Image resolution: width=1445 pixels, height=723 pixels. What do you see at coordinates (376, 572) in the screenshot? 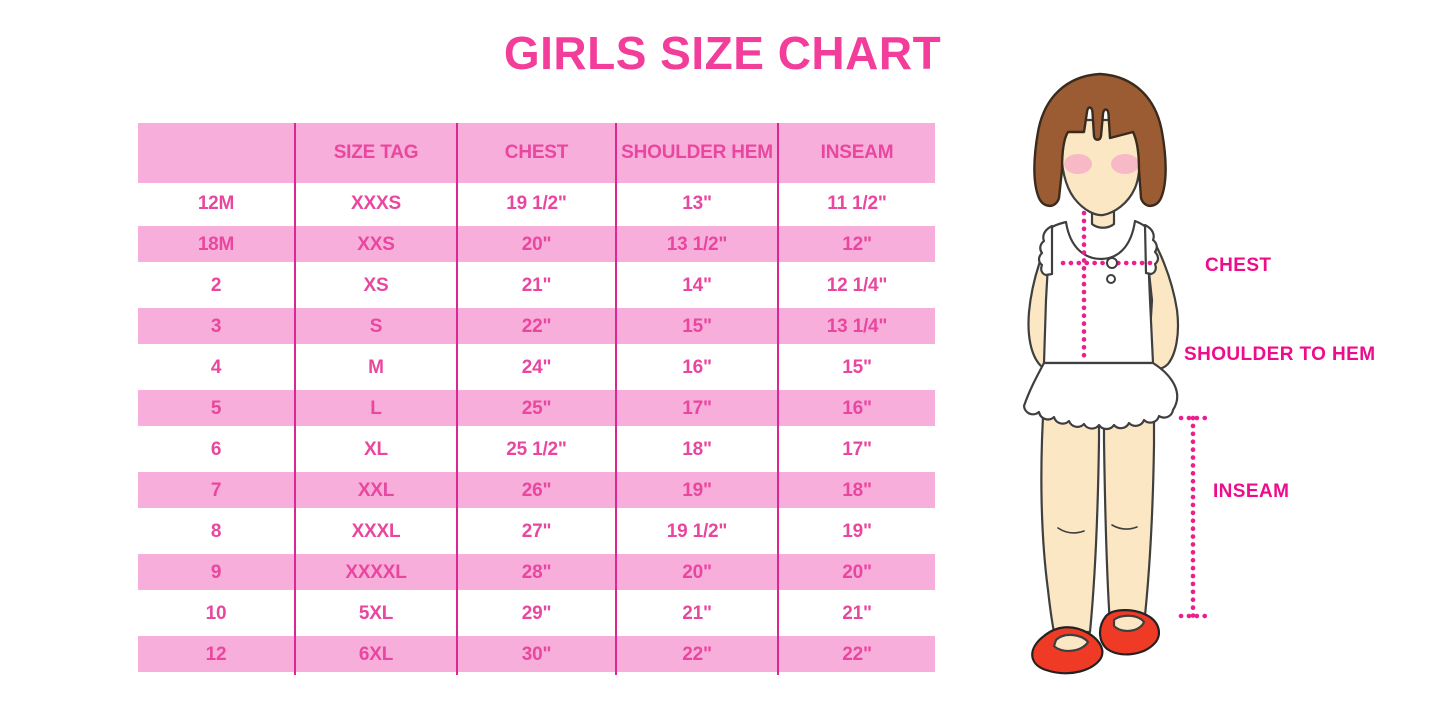
I see `table-cell: XXXXL` at bounding box center [376, 572].